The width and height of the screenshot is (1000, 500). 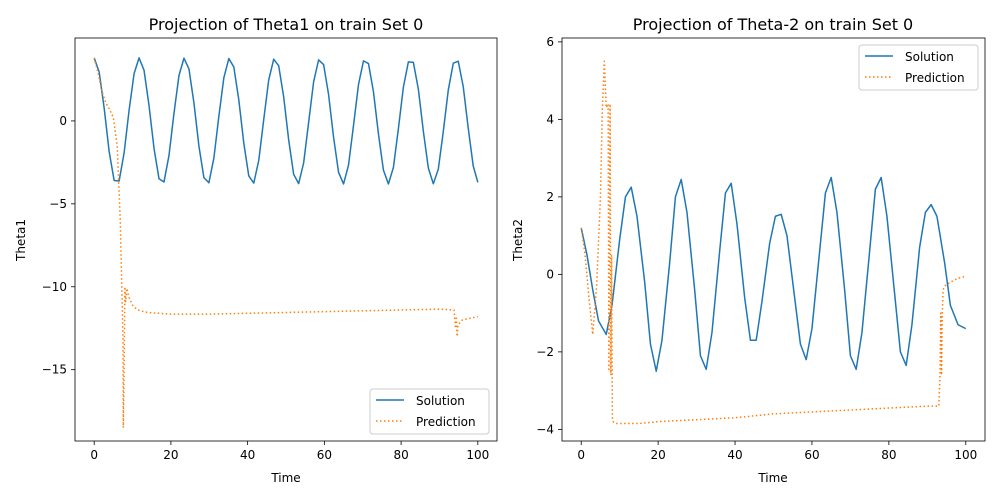 I want to click on y-tick-label: −2, so click(x=545, y=352).